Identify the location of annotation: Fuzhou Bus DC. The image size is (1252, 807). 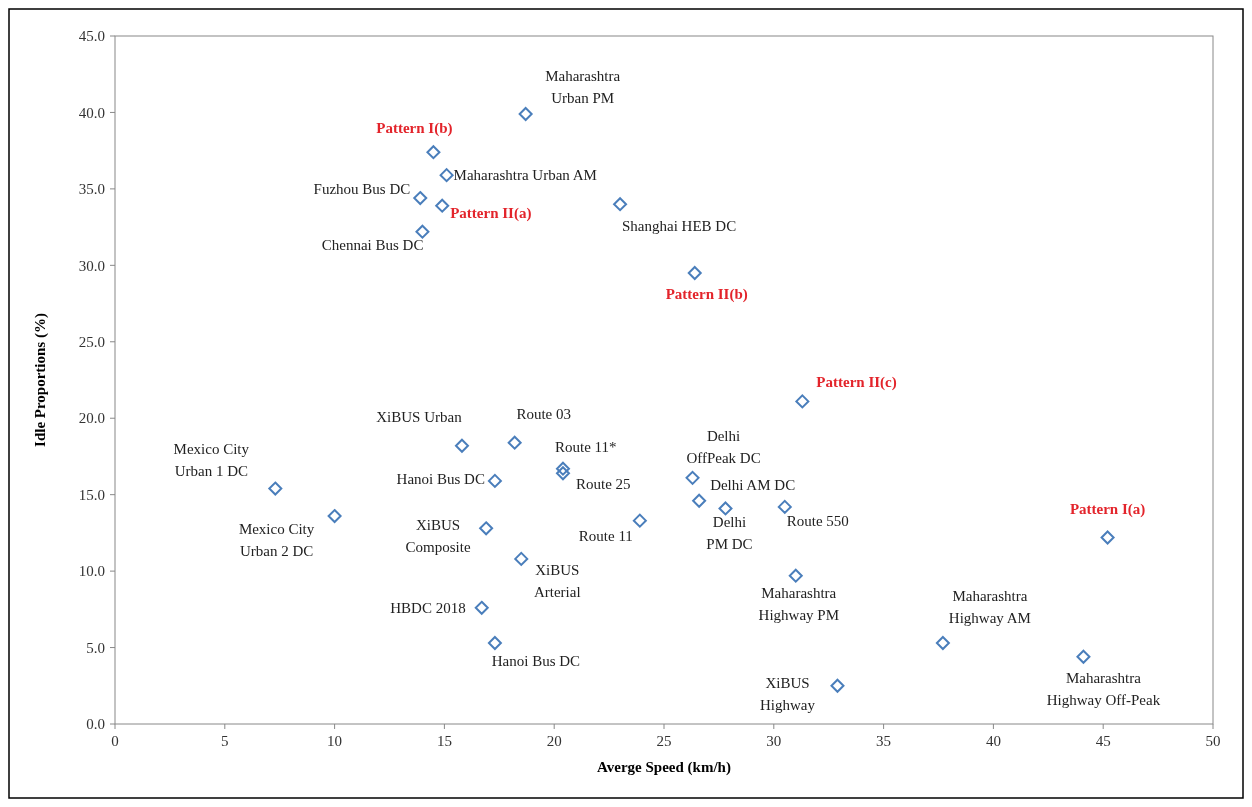
(362, 189).